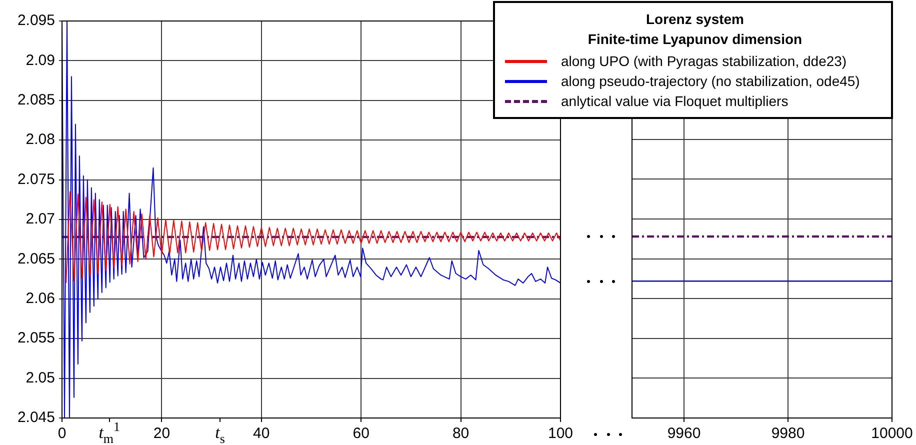 This screenshot has height=445, width=916. Describe the element at coordinates (674, 101) in the screenshot. I see `legend-label: anlytical value via Floquet multipliers` at that location.